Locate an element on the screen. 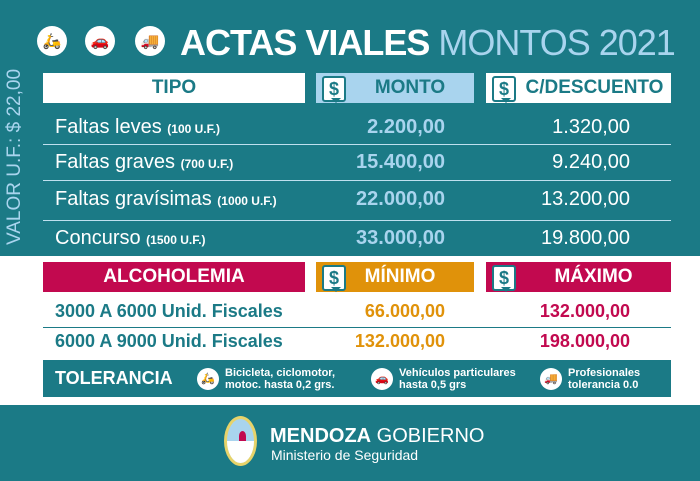 The height and width of the screenshot is (481, 700). min-value: 132.000,00 is located at coordinates (399, 341).